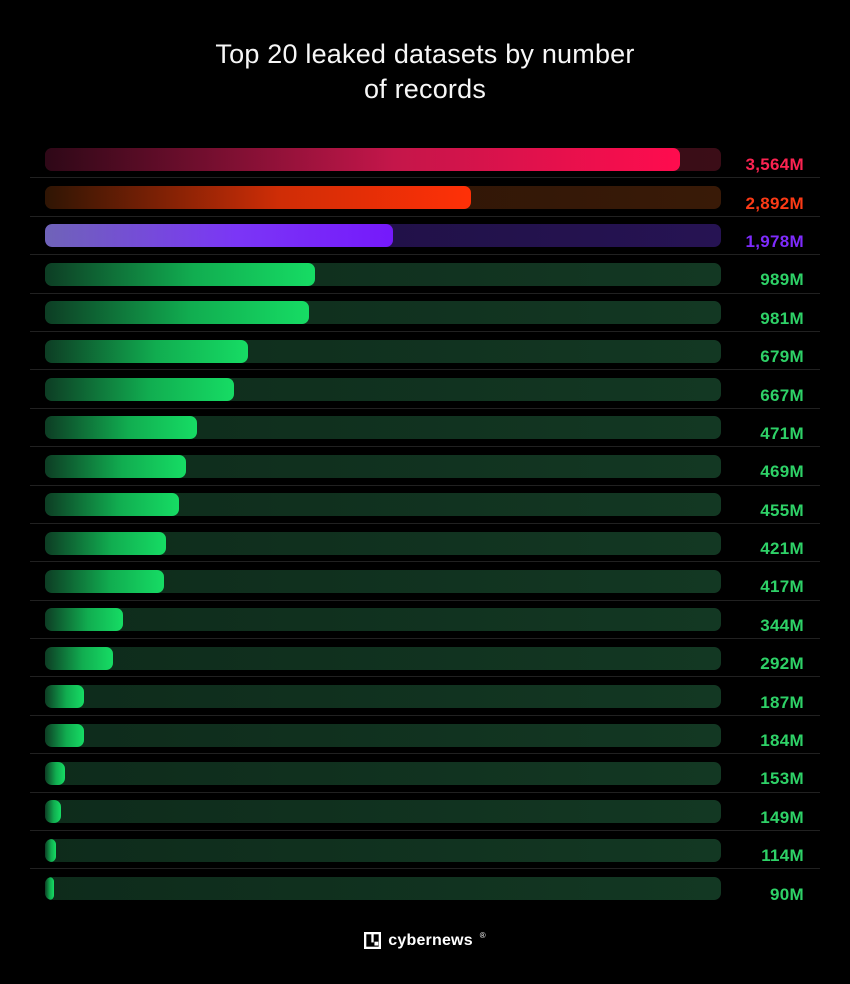 The height and width of the screenshot is (984, 850). I want to click on chart-row: 679M, so click(425, 351).